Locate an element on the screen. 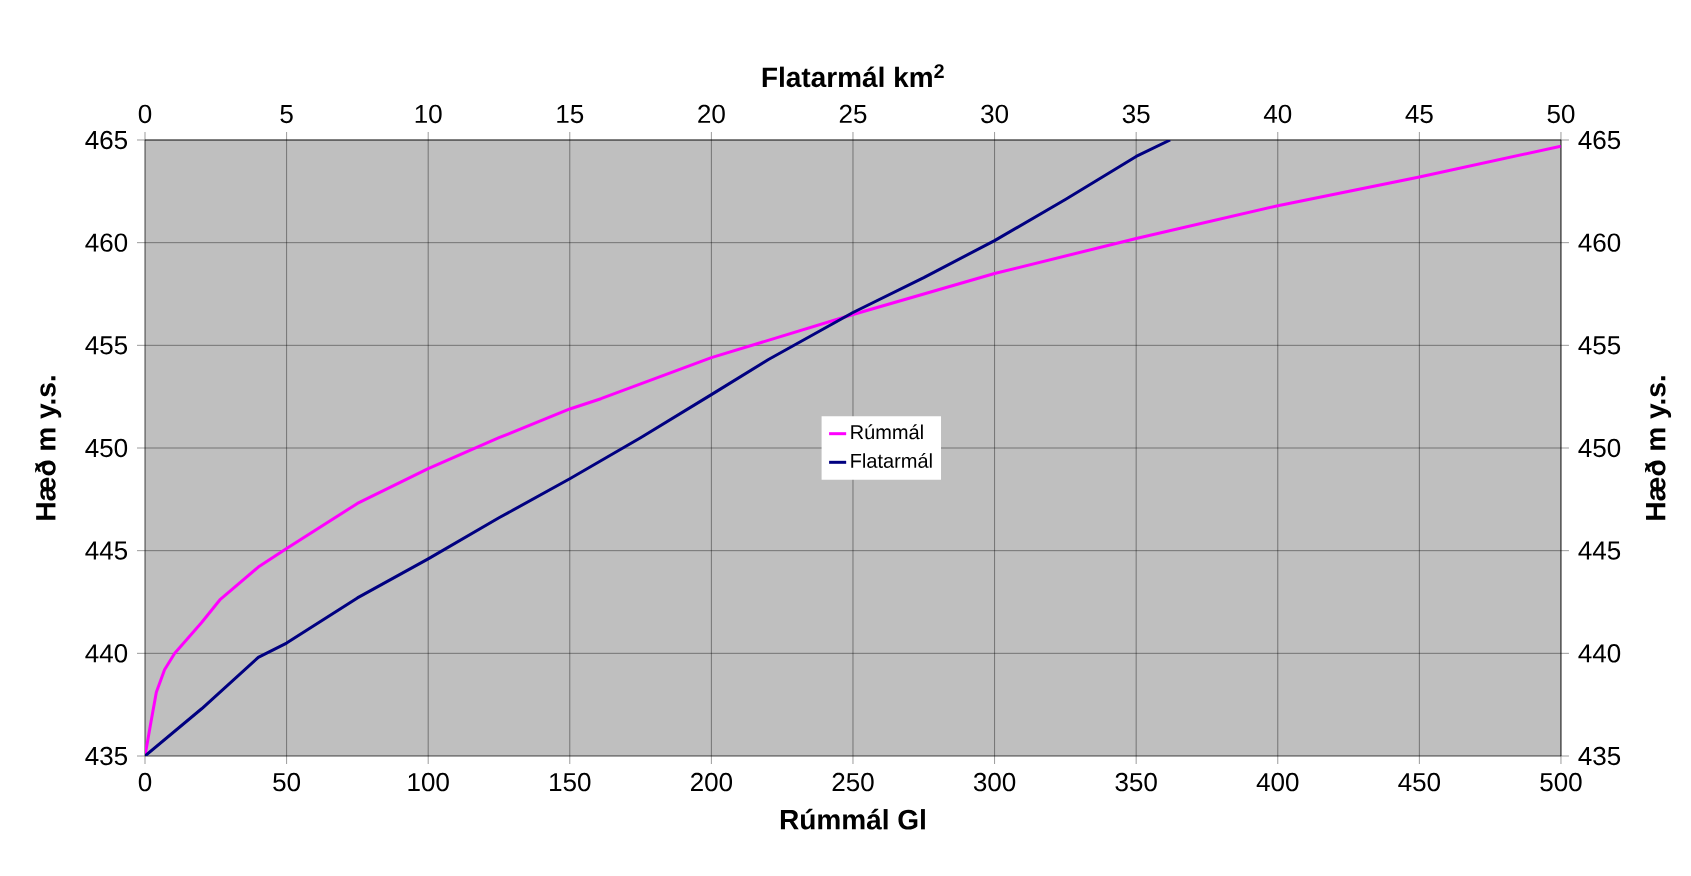  x2-tick-label: 15 is located at coordinates (570, 114).